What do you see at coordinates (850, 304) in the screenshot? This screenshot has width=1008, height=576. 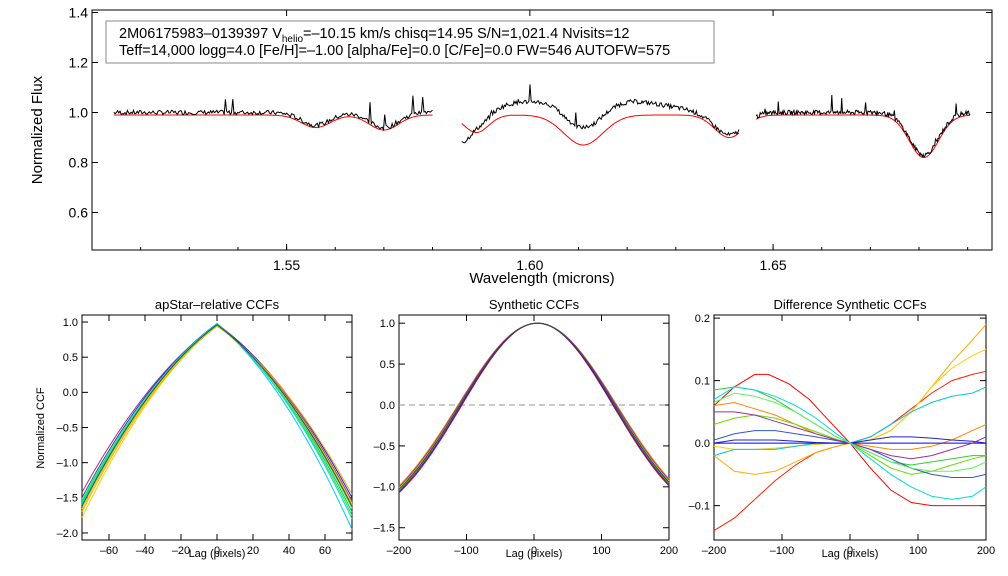 I see `difference-ccf-title: Difference Synthetic CCFs` at bounding box center [850, 304].